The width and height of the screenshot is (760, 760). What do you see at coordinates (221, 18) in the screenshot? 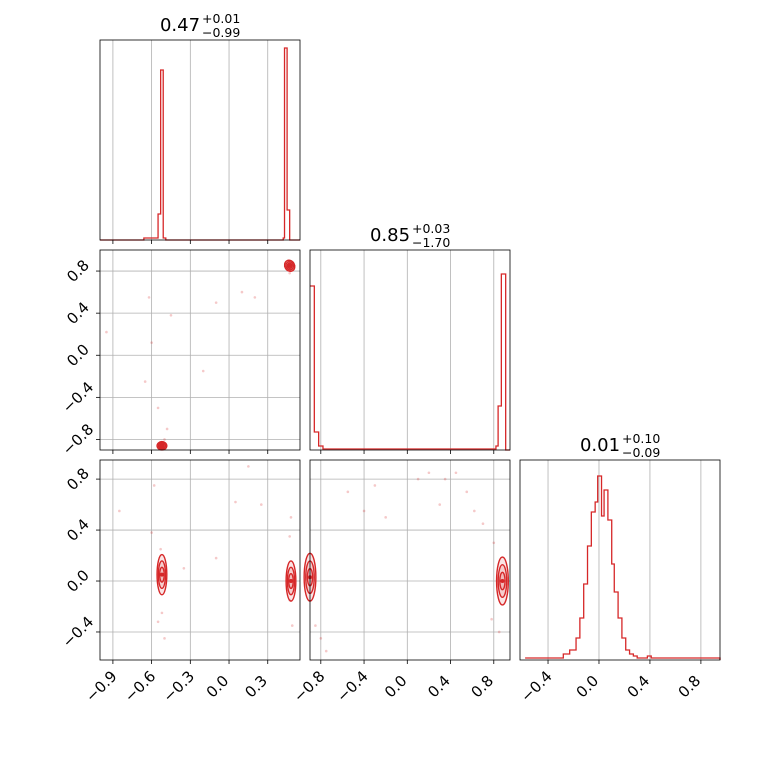
I see `histogram-title-plus: +0.01` at bounding box center [221, 18].